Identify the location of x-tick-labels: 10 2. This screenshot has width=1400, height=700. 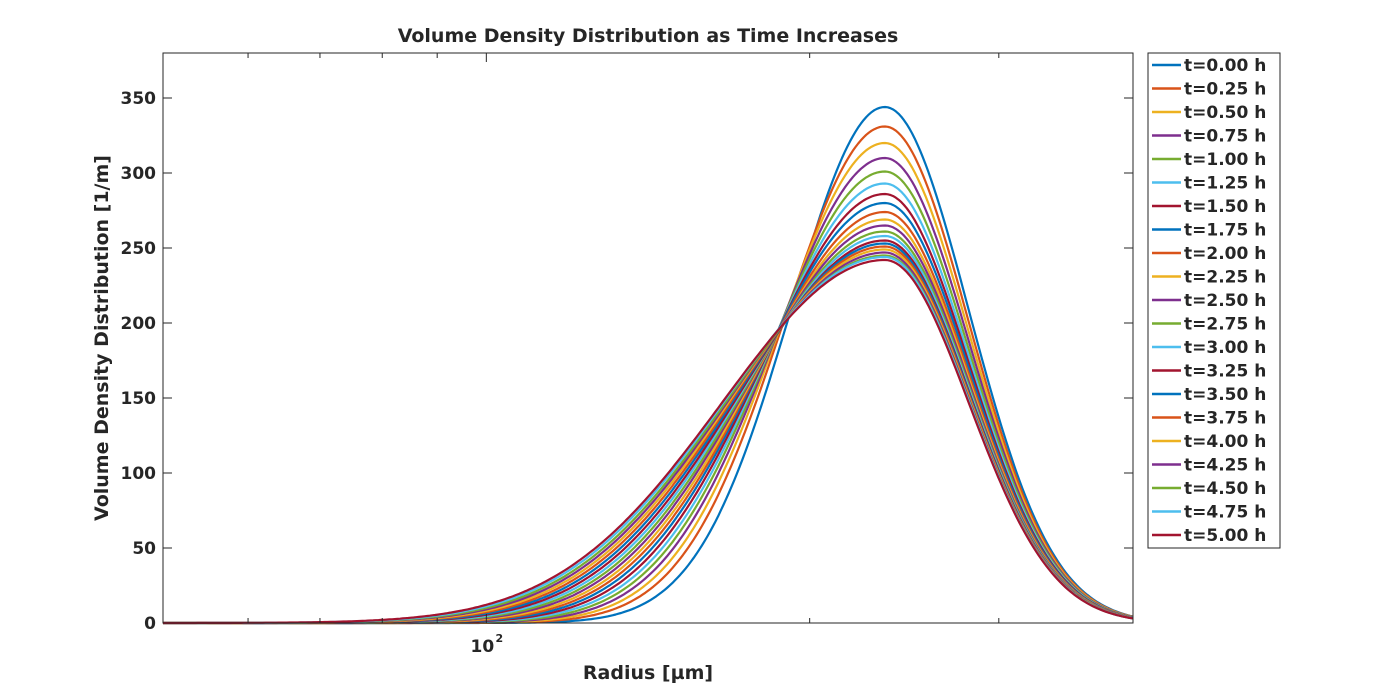
(486, 644).